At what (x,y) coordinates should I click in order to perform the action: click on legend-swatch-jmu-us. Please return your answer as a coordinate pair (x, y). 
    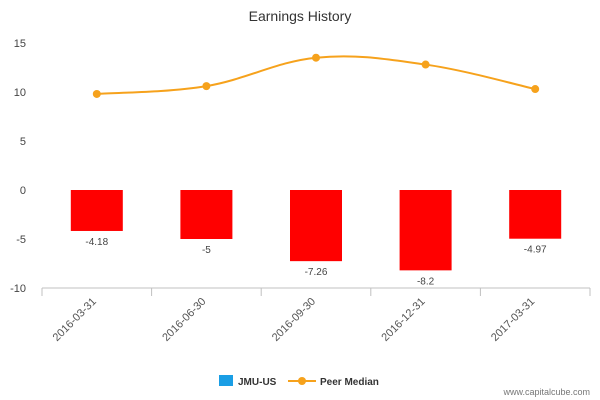
    Looking at the image, I should click on (226, 380).